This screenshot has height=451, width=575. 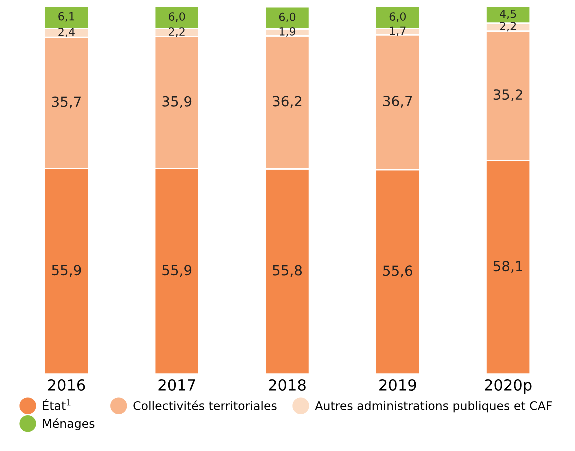 I want to click on legend-label: Collectivités territoriales, so click(x=205, y=405).